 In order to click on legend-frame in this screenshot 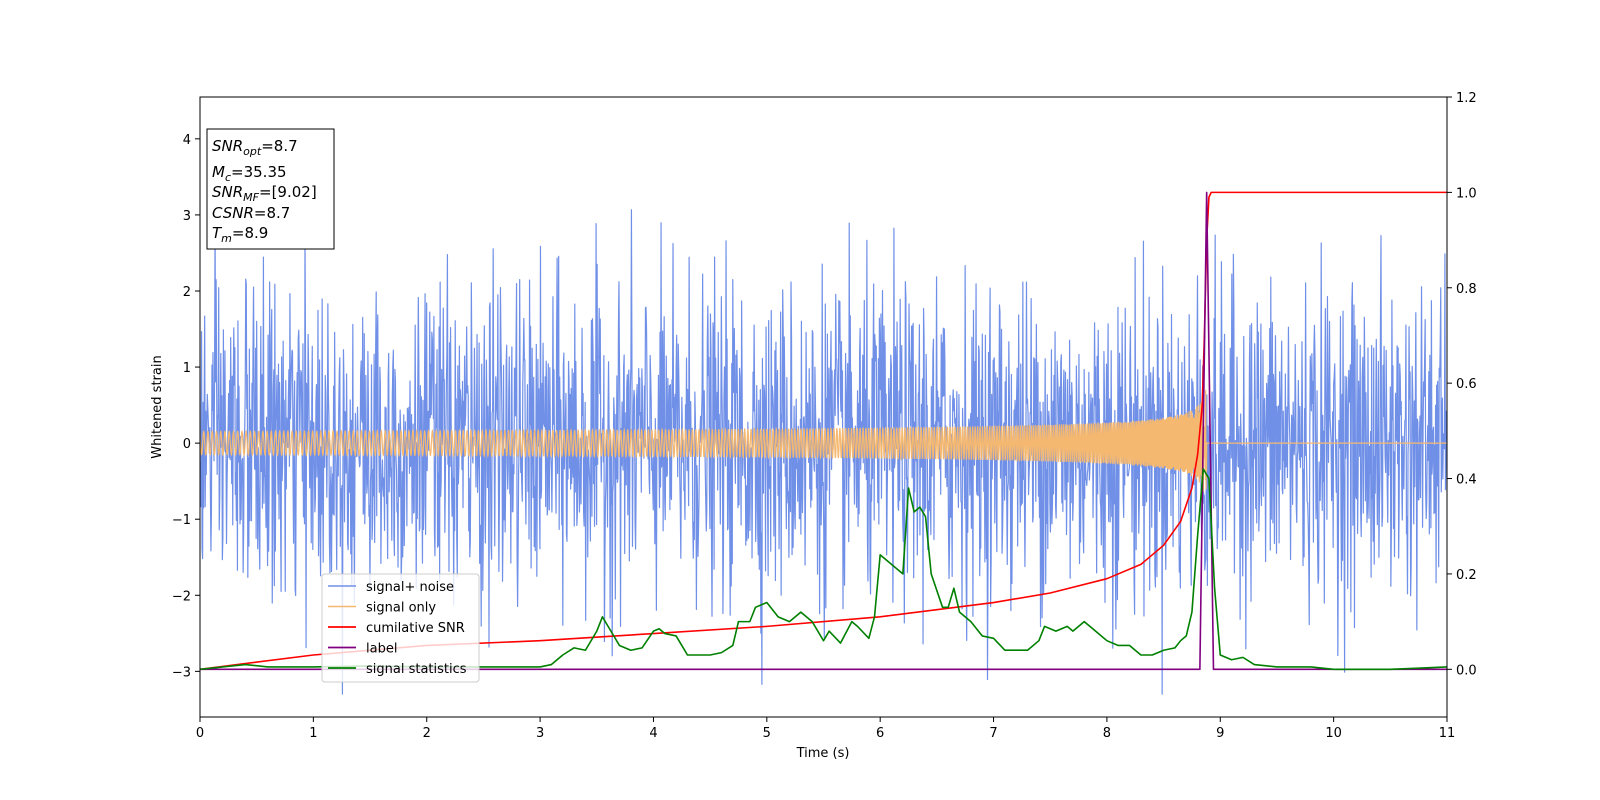, I will do `click(400, 628)`.